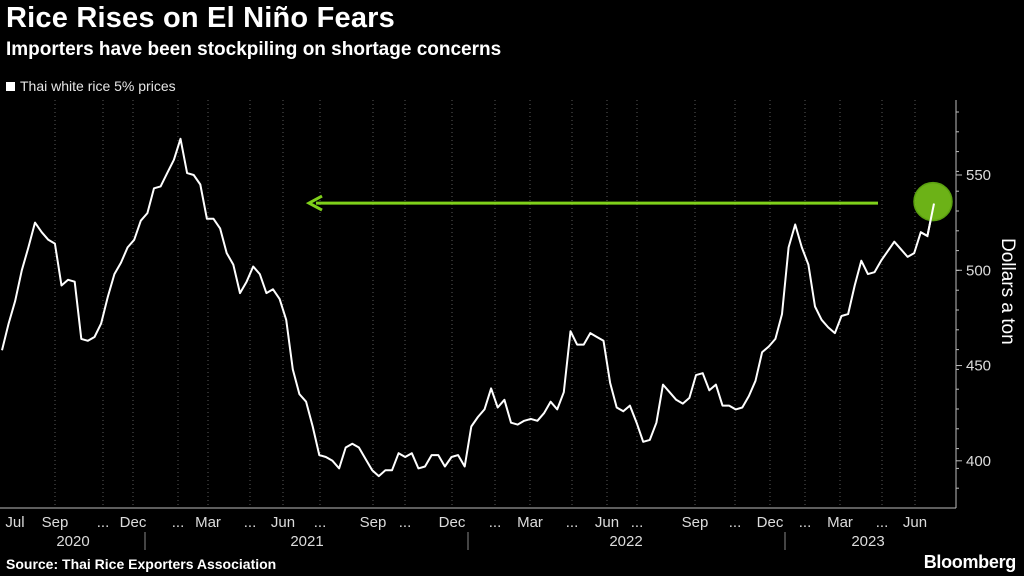 This screenshot has width=1024, height=576. Describe the element at coordinates (10, 86) in the screenshot. I see `legend-swatch` at that location.